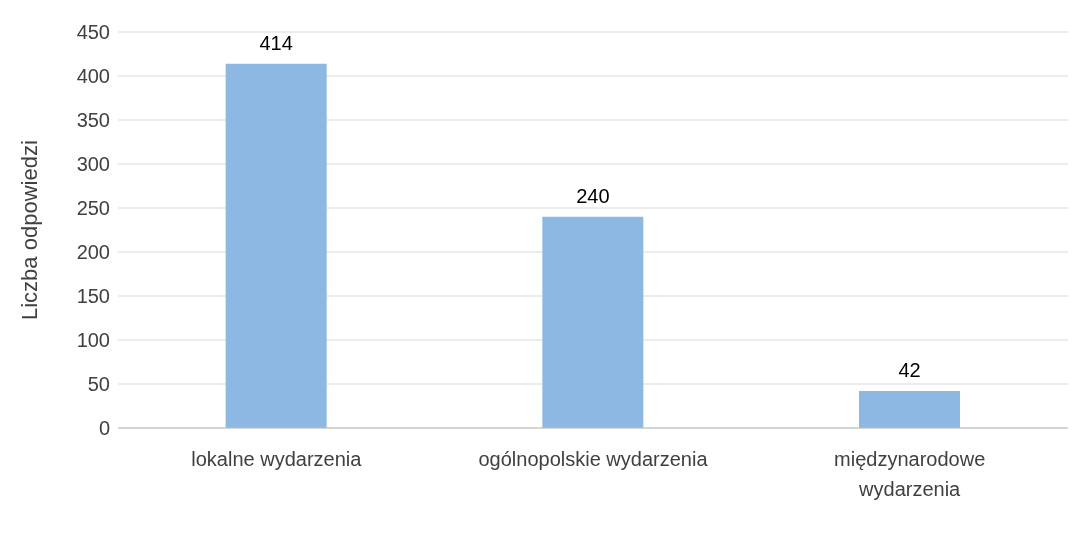 The width and height of the screenshot is (1086, 538). I want to click on data-label: 414, so click(276, 42).